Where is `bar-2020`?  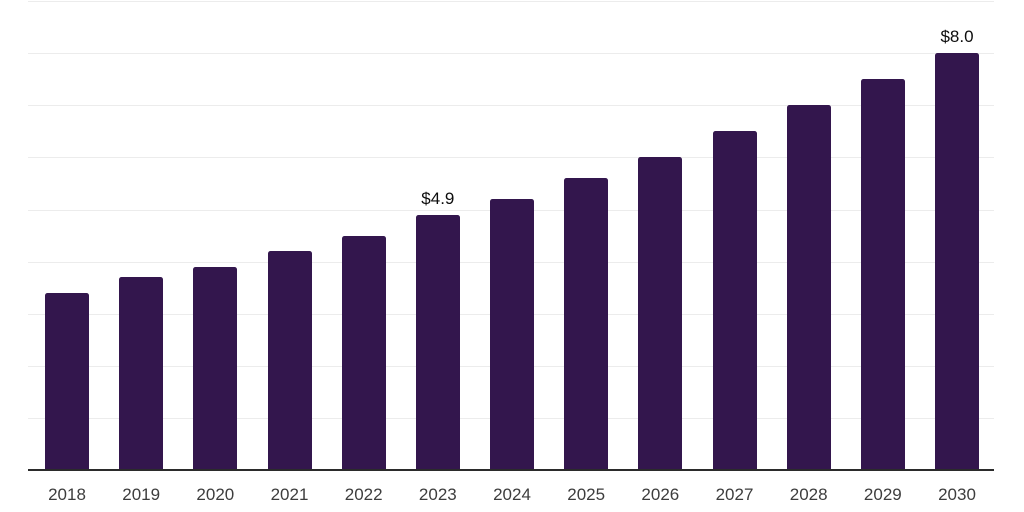
bar-2020 is located at coordinates (215, 368).